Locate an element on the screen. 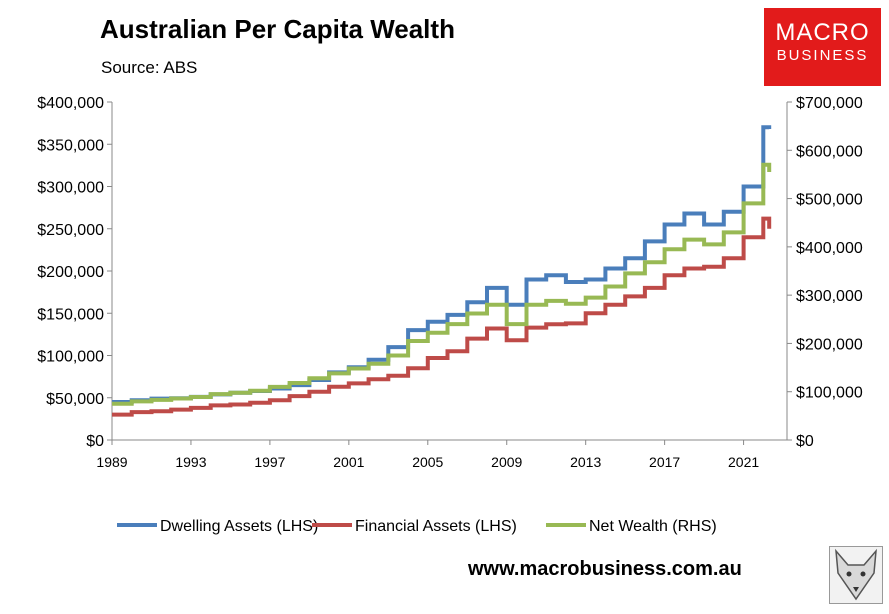  right-axis-tick-label: $700,000 is located at coordinates (829, 103).